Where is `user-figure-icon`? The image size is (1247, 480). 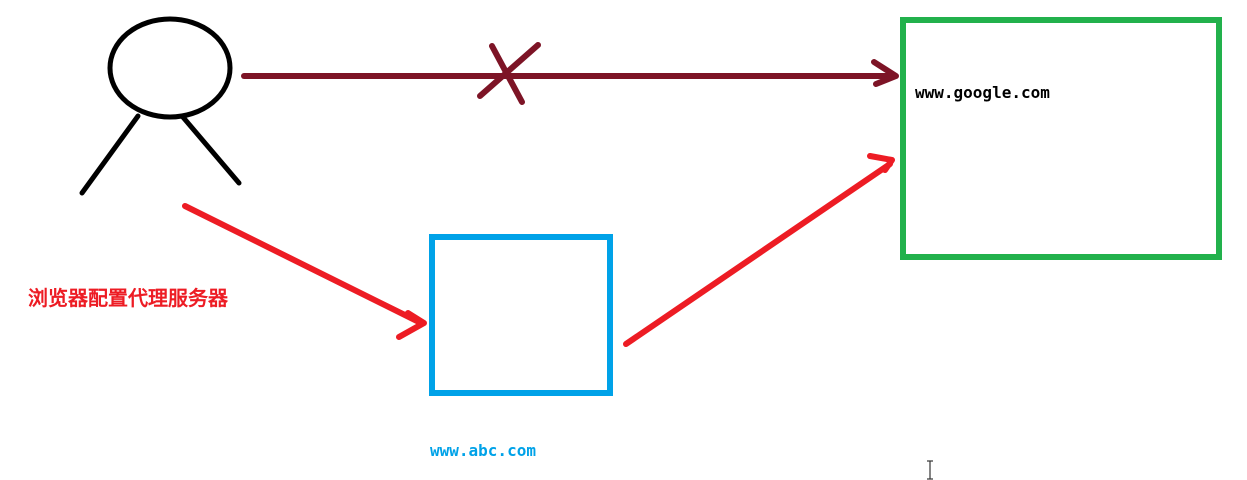 user-figure-icon is located at coordinates (160, 106).